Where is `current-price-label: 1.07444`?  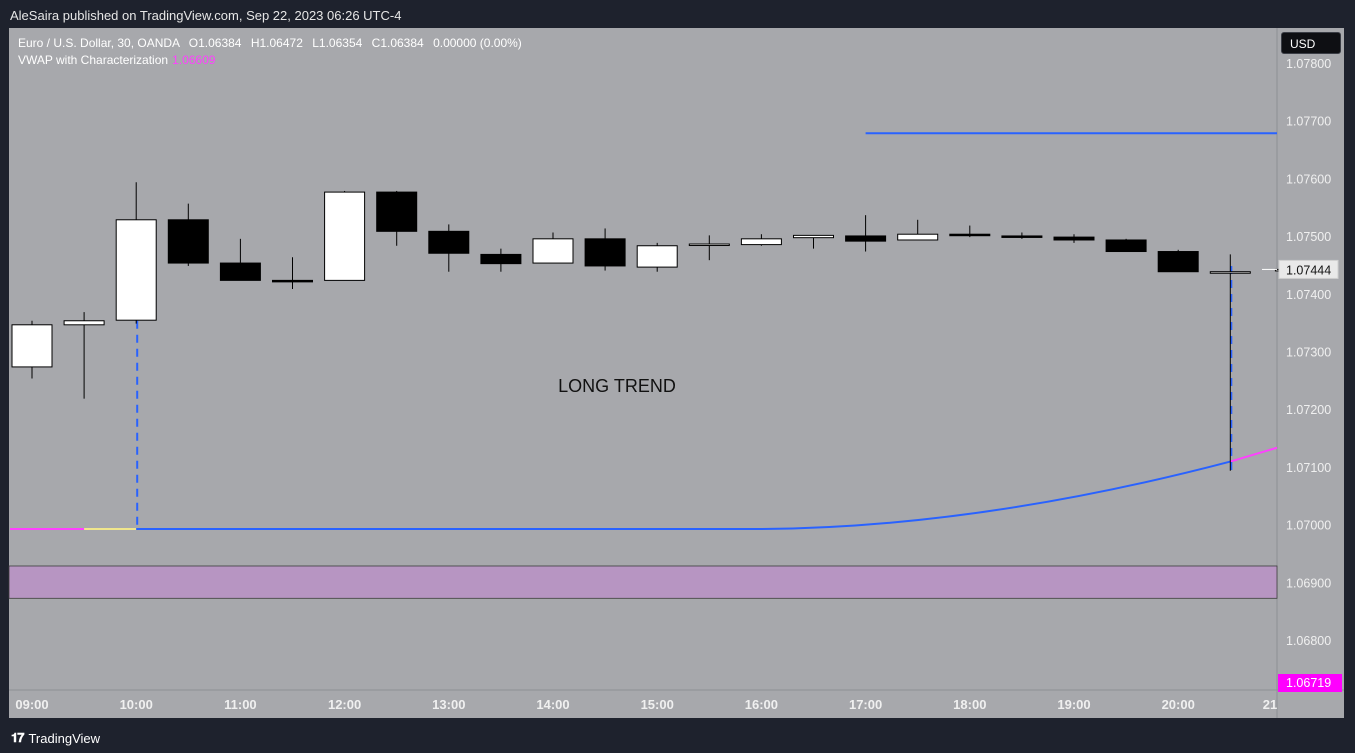 current-price-label: 1.07444 is located at coordinates (1308, 270).